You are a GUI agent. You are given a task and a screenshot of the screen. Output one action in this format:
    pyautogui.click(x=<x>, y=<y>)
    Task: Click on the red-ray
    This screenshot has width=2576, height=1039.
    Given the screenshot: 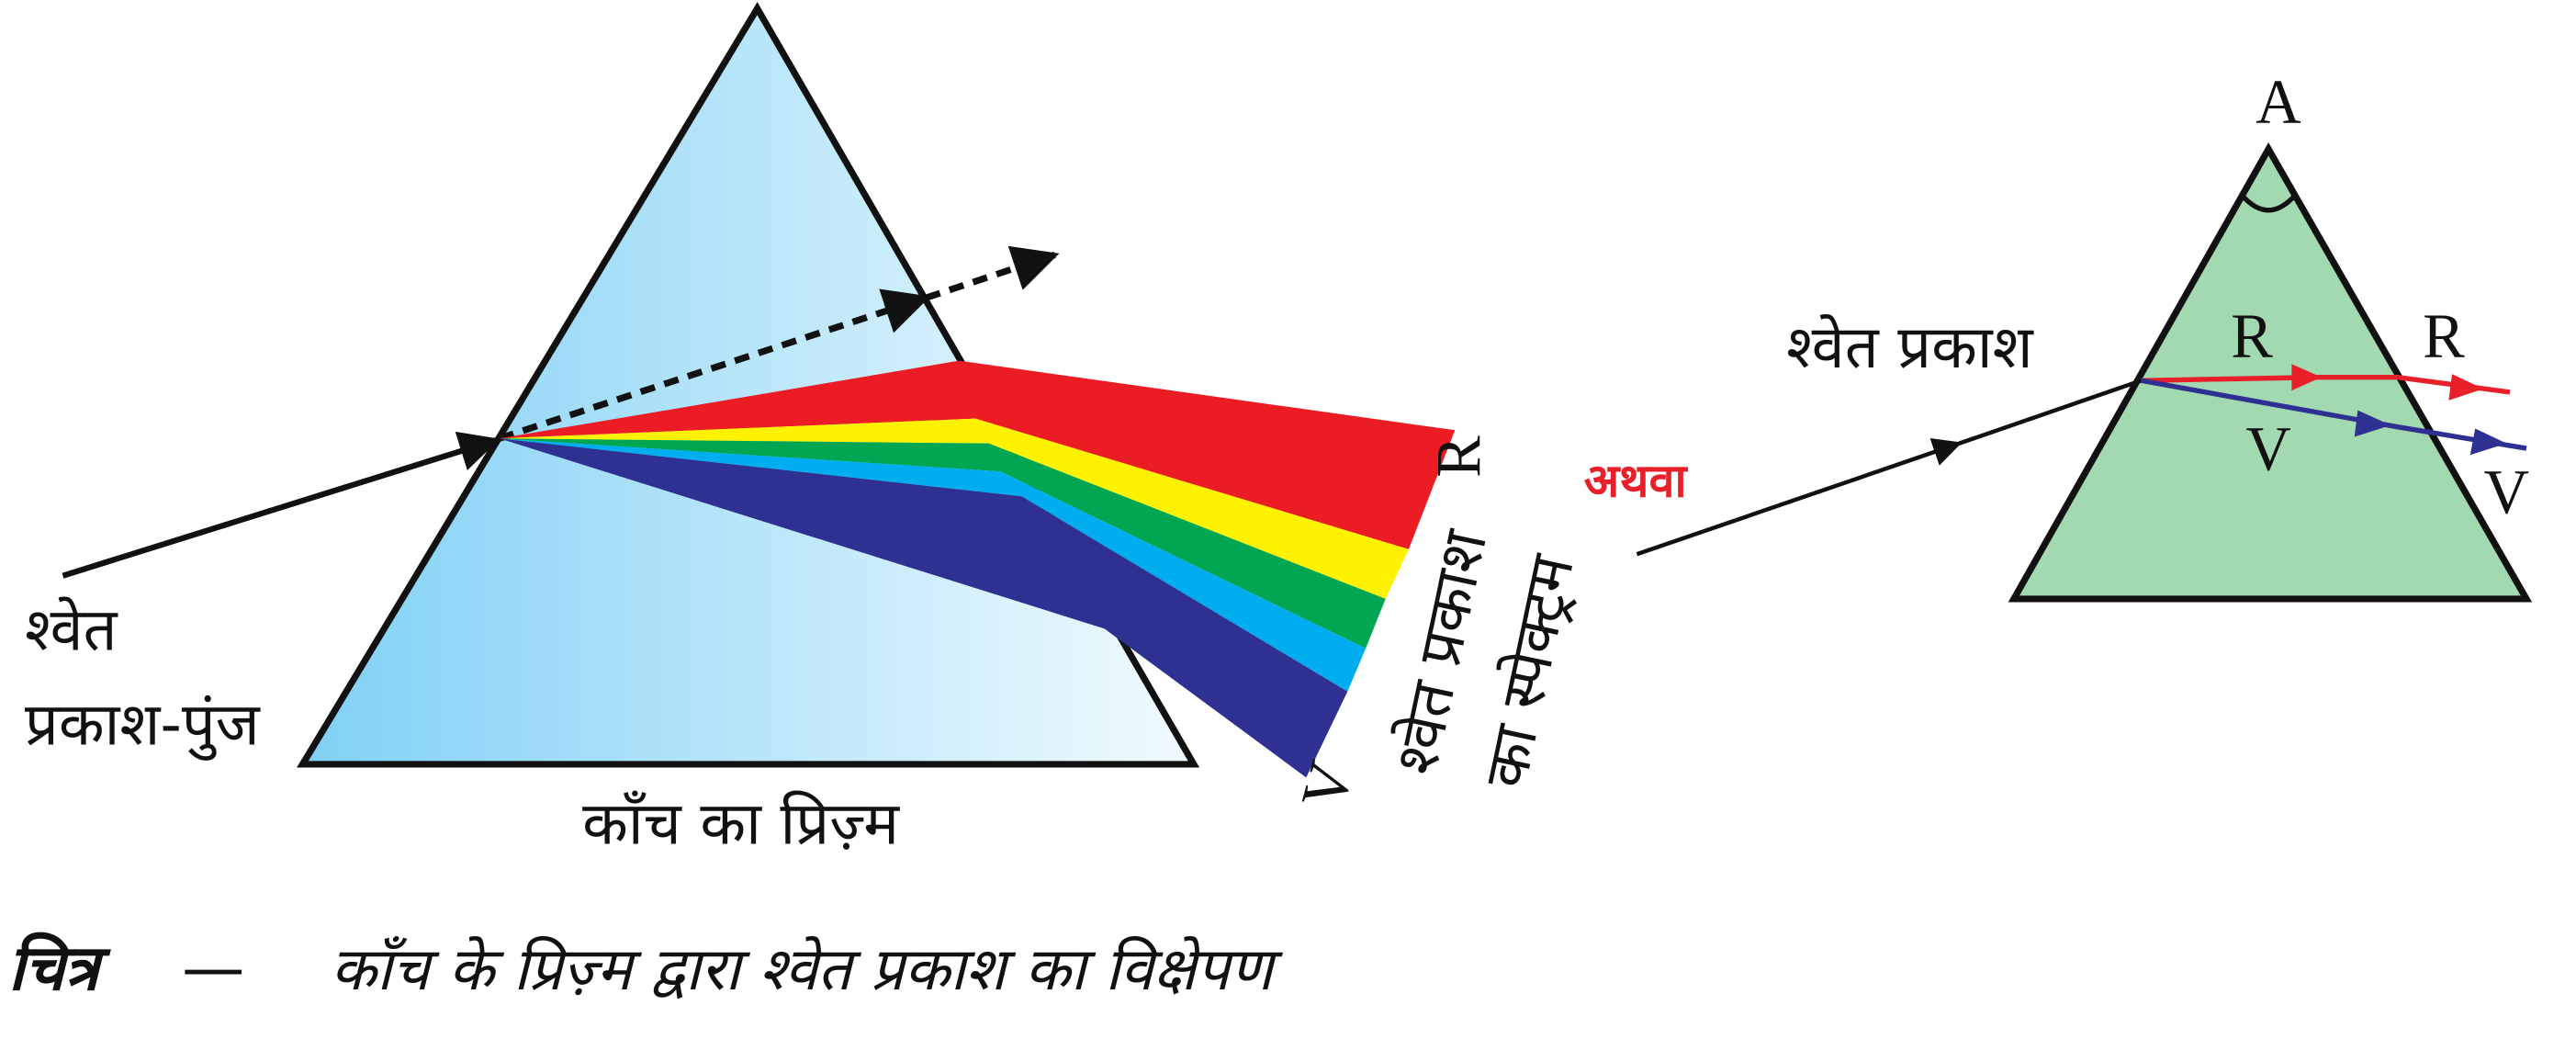 What is the action you would take?
    pyautogui.click(x=2230, y=378)
    